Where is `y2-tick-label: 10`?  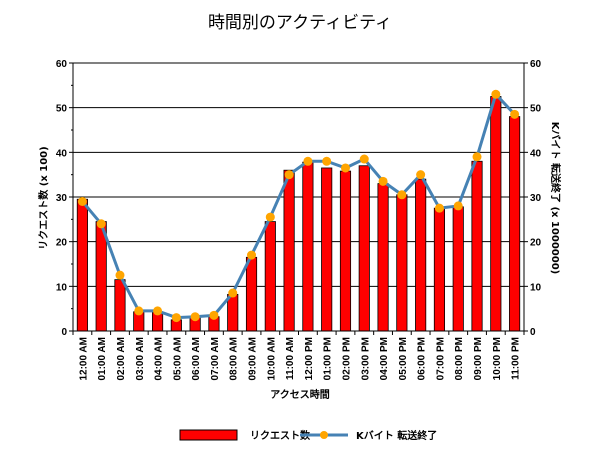
y2-tick-label: 10 is located at coordinates (536, 287).